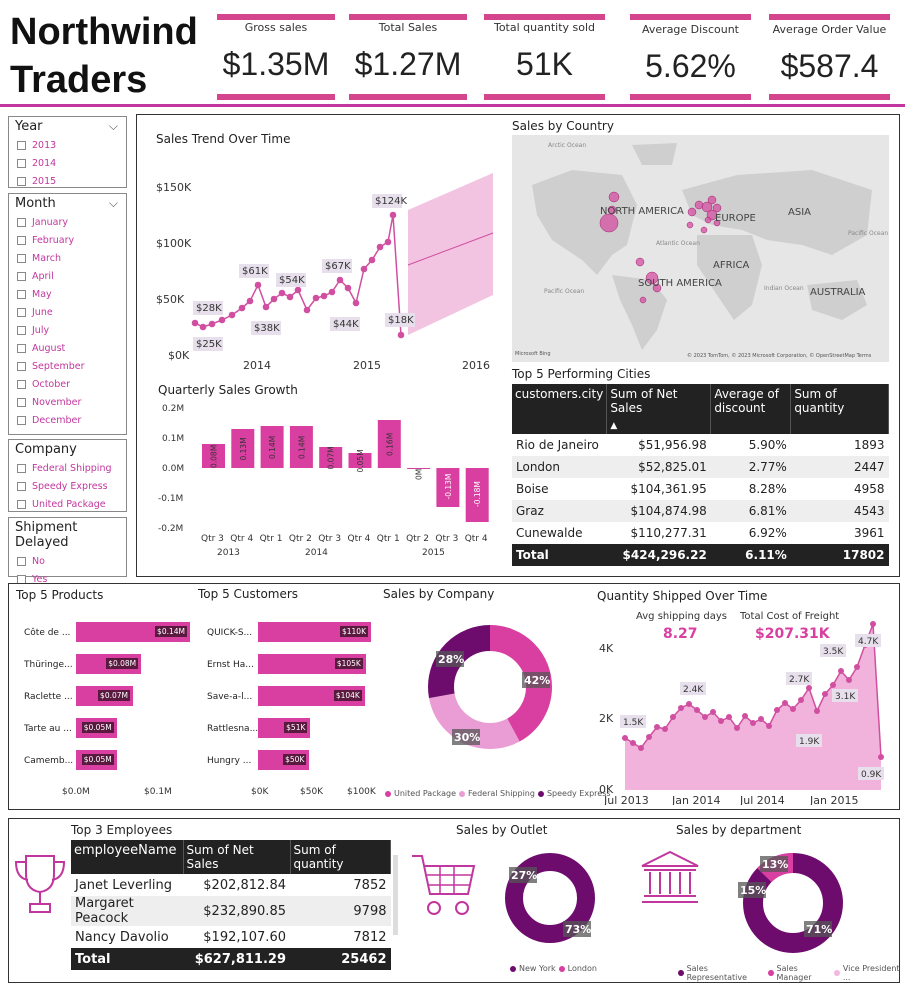 The width and height of the screenshot is (905, 985). What do you see at coordinates (67, 468) in the screenshot?
I see `slicer-option: Federal Shipping` at bounding box center [67, 468].